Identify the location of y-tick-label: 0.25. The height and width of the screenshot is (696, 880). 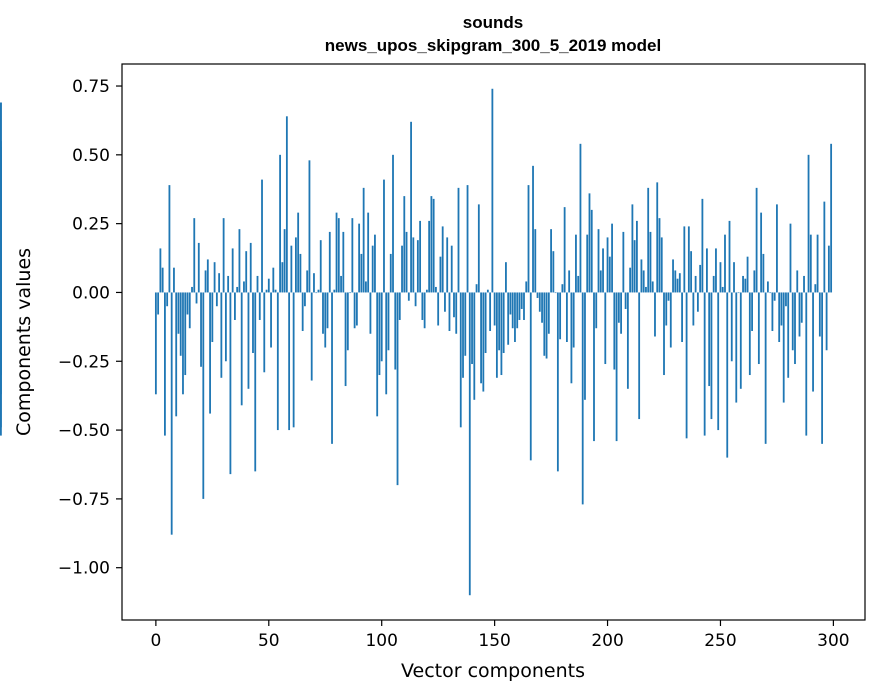
(91, 225).